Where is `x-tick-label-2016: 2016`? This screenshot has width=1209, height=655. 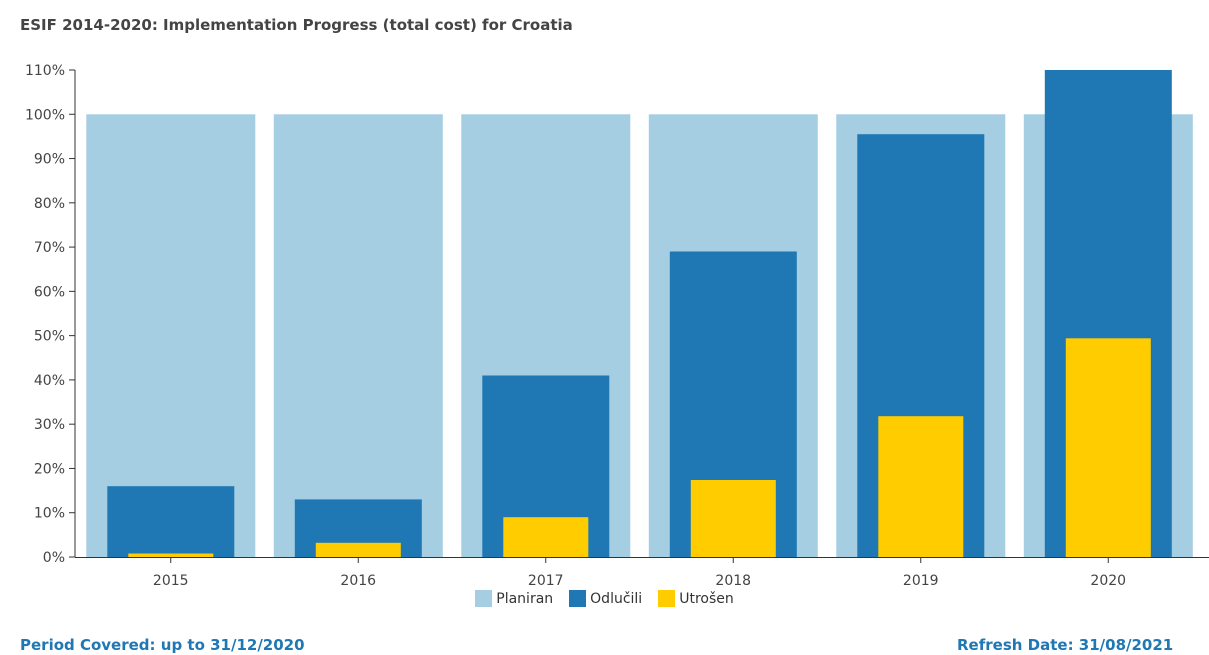
x-tick-label-2016: 2016 is located at coordinates (358, 581).